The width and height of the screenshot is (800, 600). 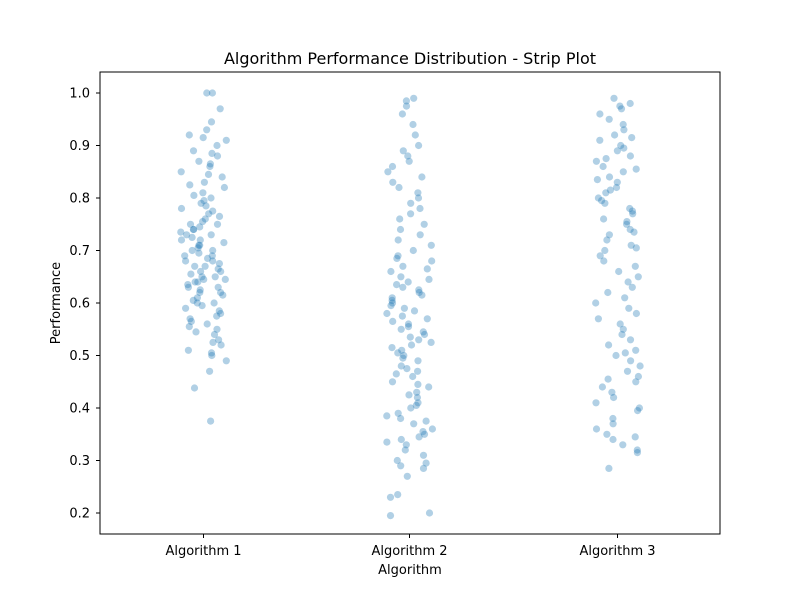 I want to click on y-tick-label: 0.7, so click(x=79, y=251).